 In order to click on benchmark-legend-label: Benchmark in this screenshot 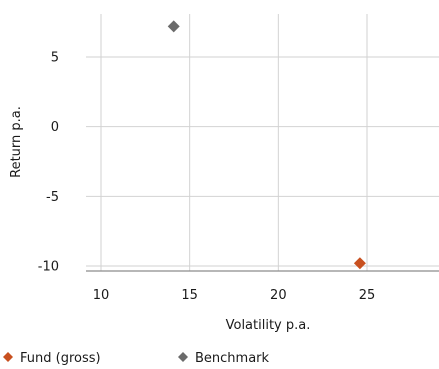, I will do `click(232, 358)`.